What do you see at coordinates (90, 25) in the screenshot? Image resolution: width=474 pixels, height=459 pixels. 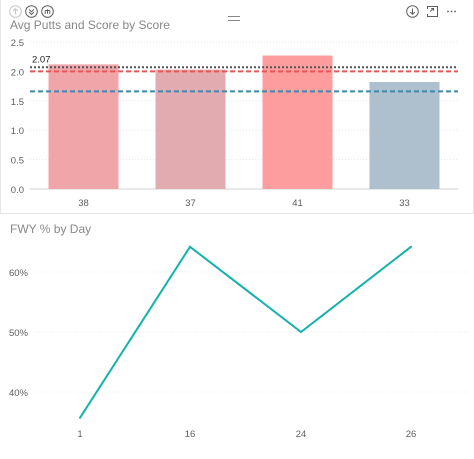 I see `bar-chart-title: Avg Putts and Score by Score` at bounding box center [90, 25].